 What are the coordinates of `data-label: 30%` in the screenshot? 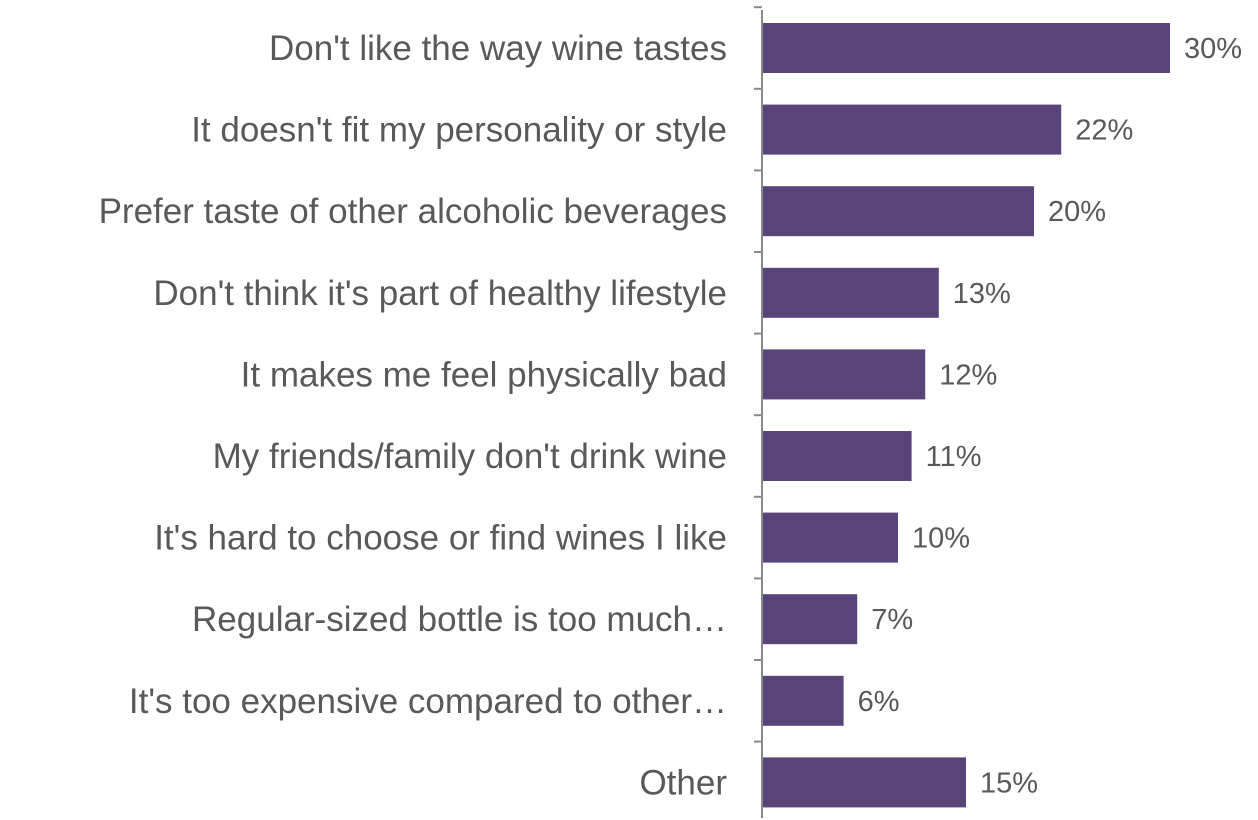 It's located at (1213, 49).